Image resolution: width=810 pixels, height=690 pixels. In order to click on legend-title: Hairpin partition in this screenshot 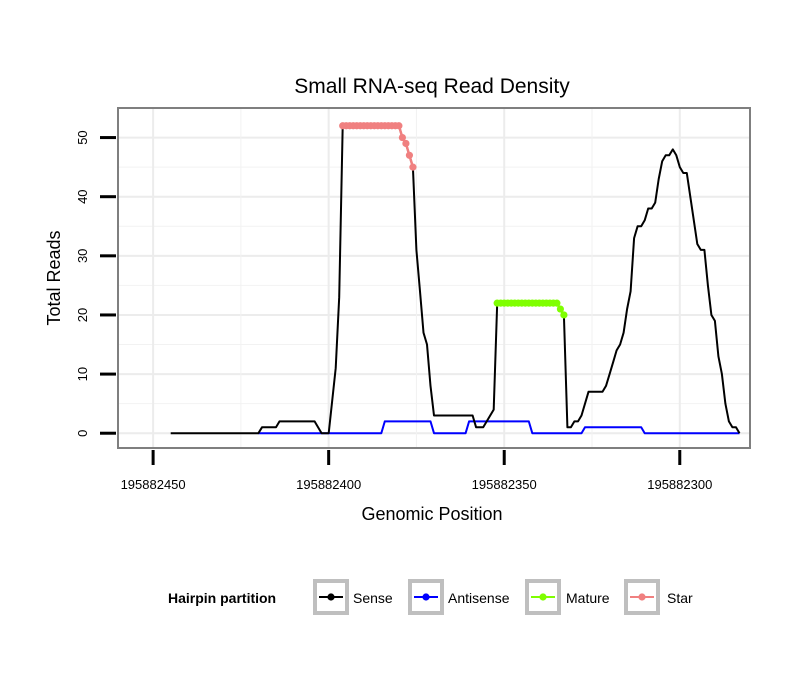, I will do `click(222, 598)`.